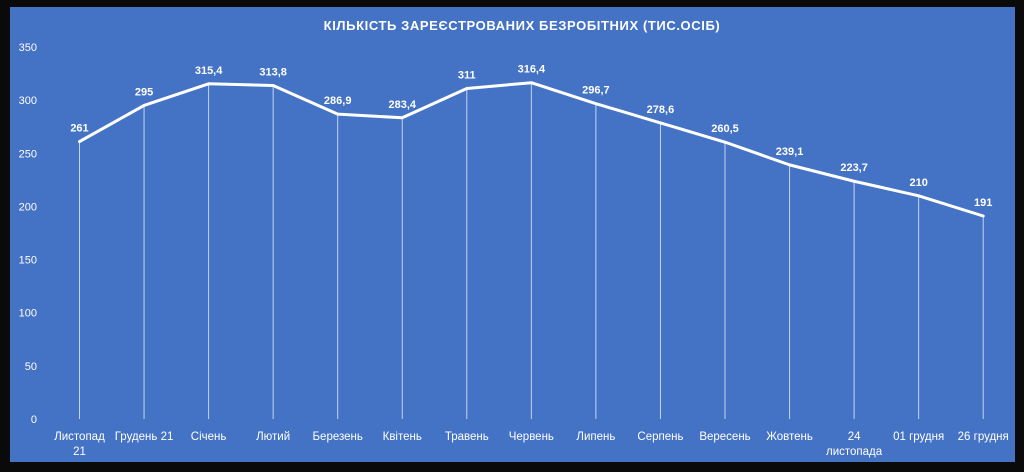 This screenshot has width=1024, height=472. Describe the element at coordinates (28, 154) in the screenshot. I see `y-tick-label: 250` at that location.